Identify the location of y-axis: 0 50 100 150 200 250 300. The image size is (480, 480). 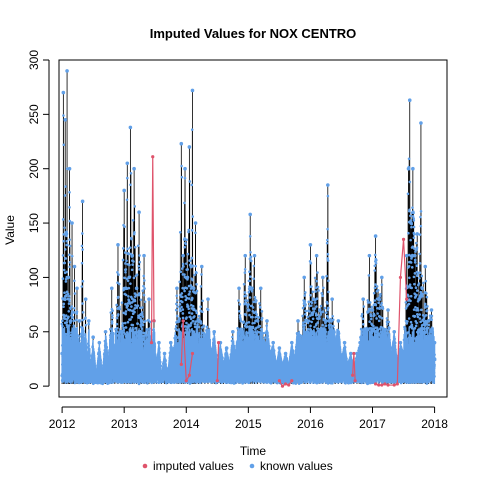
(38, 219).